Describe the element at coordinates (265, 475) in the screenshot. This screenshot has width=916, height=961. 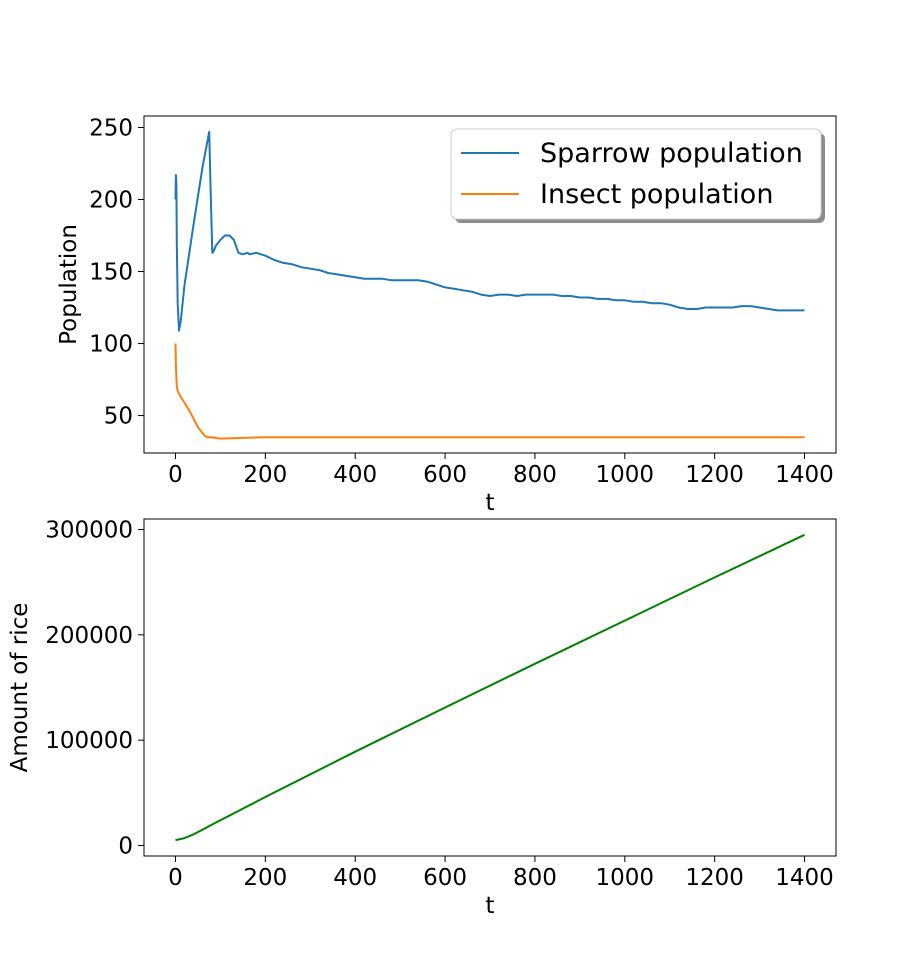
I see `population-x-tick-label: 200` at that location.